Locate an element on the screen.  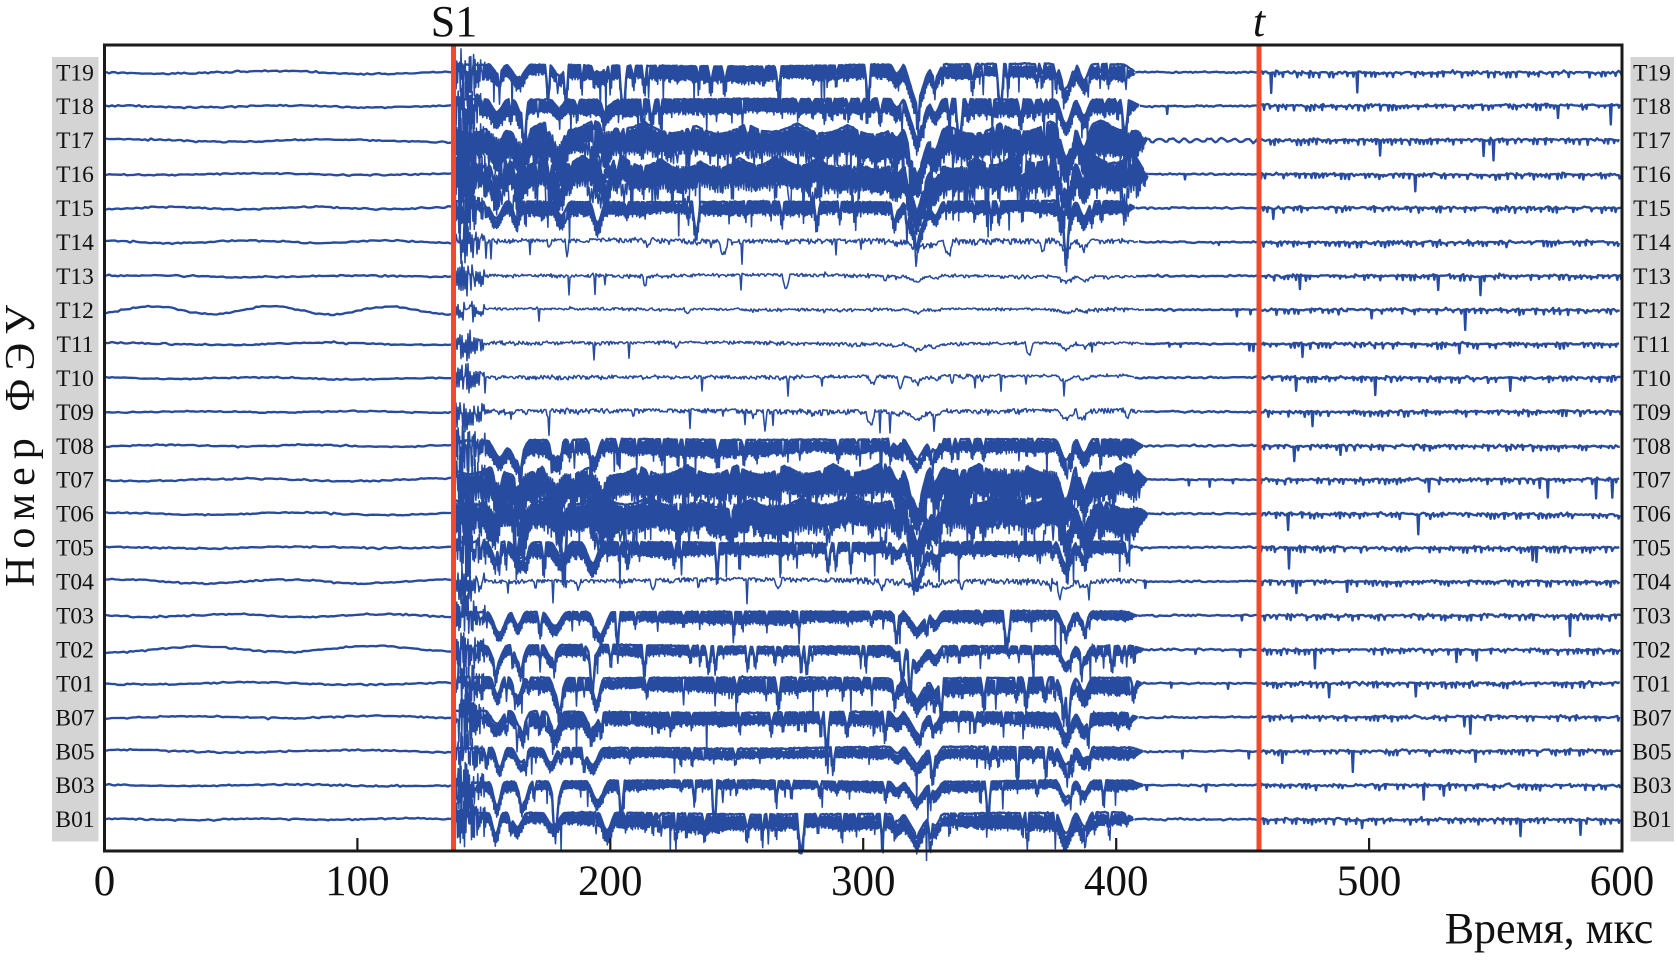
svg-text: 500 is located at coordinates (1369, 881).